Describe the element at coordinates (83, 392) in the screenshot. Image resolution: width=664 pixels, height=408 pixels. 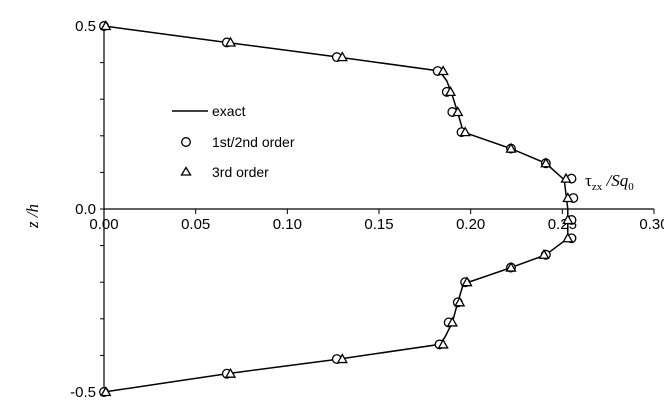
I see `y-tick-label: -0.5` at that location.